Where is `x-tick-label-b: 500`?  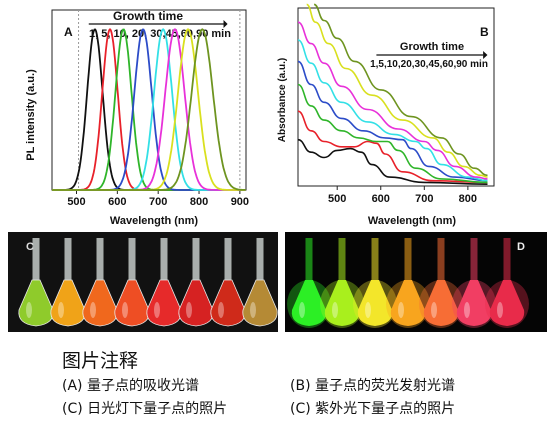
x-tick-label-b: 500 is located at coordinates (337, 199).